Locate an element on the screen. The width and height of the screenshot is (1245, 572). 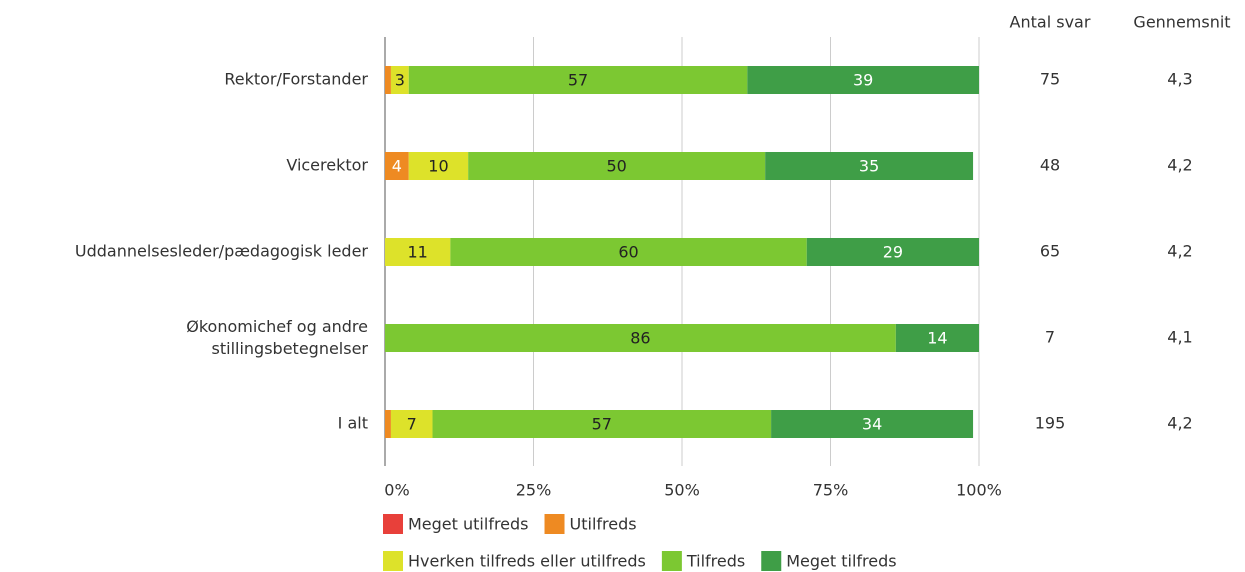
legend-label: Utilfreds is located at coordinates (603, 524).